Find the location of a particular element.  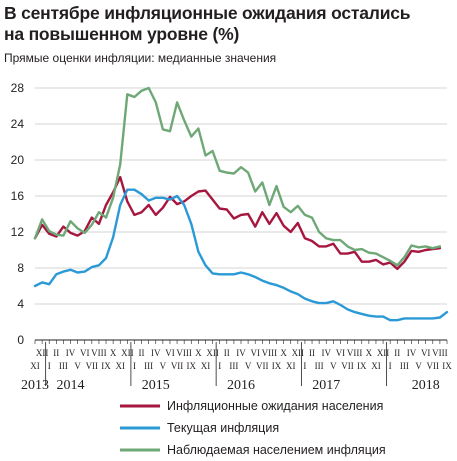

y-tick-label: 16 is located at coordinates (18, 196).